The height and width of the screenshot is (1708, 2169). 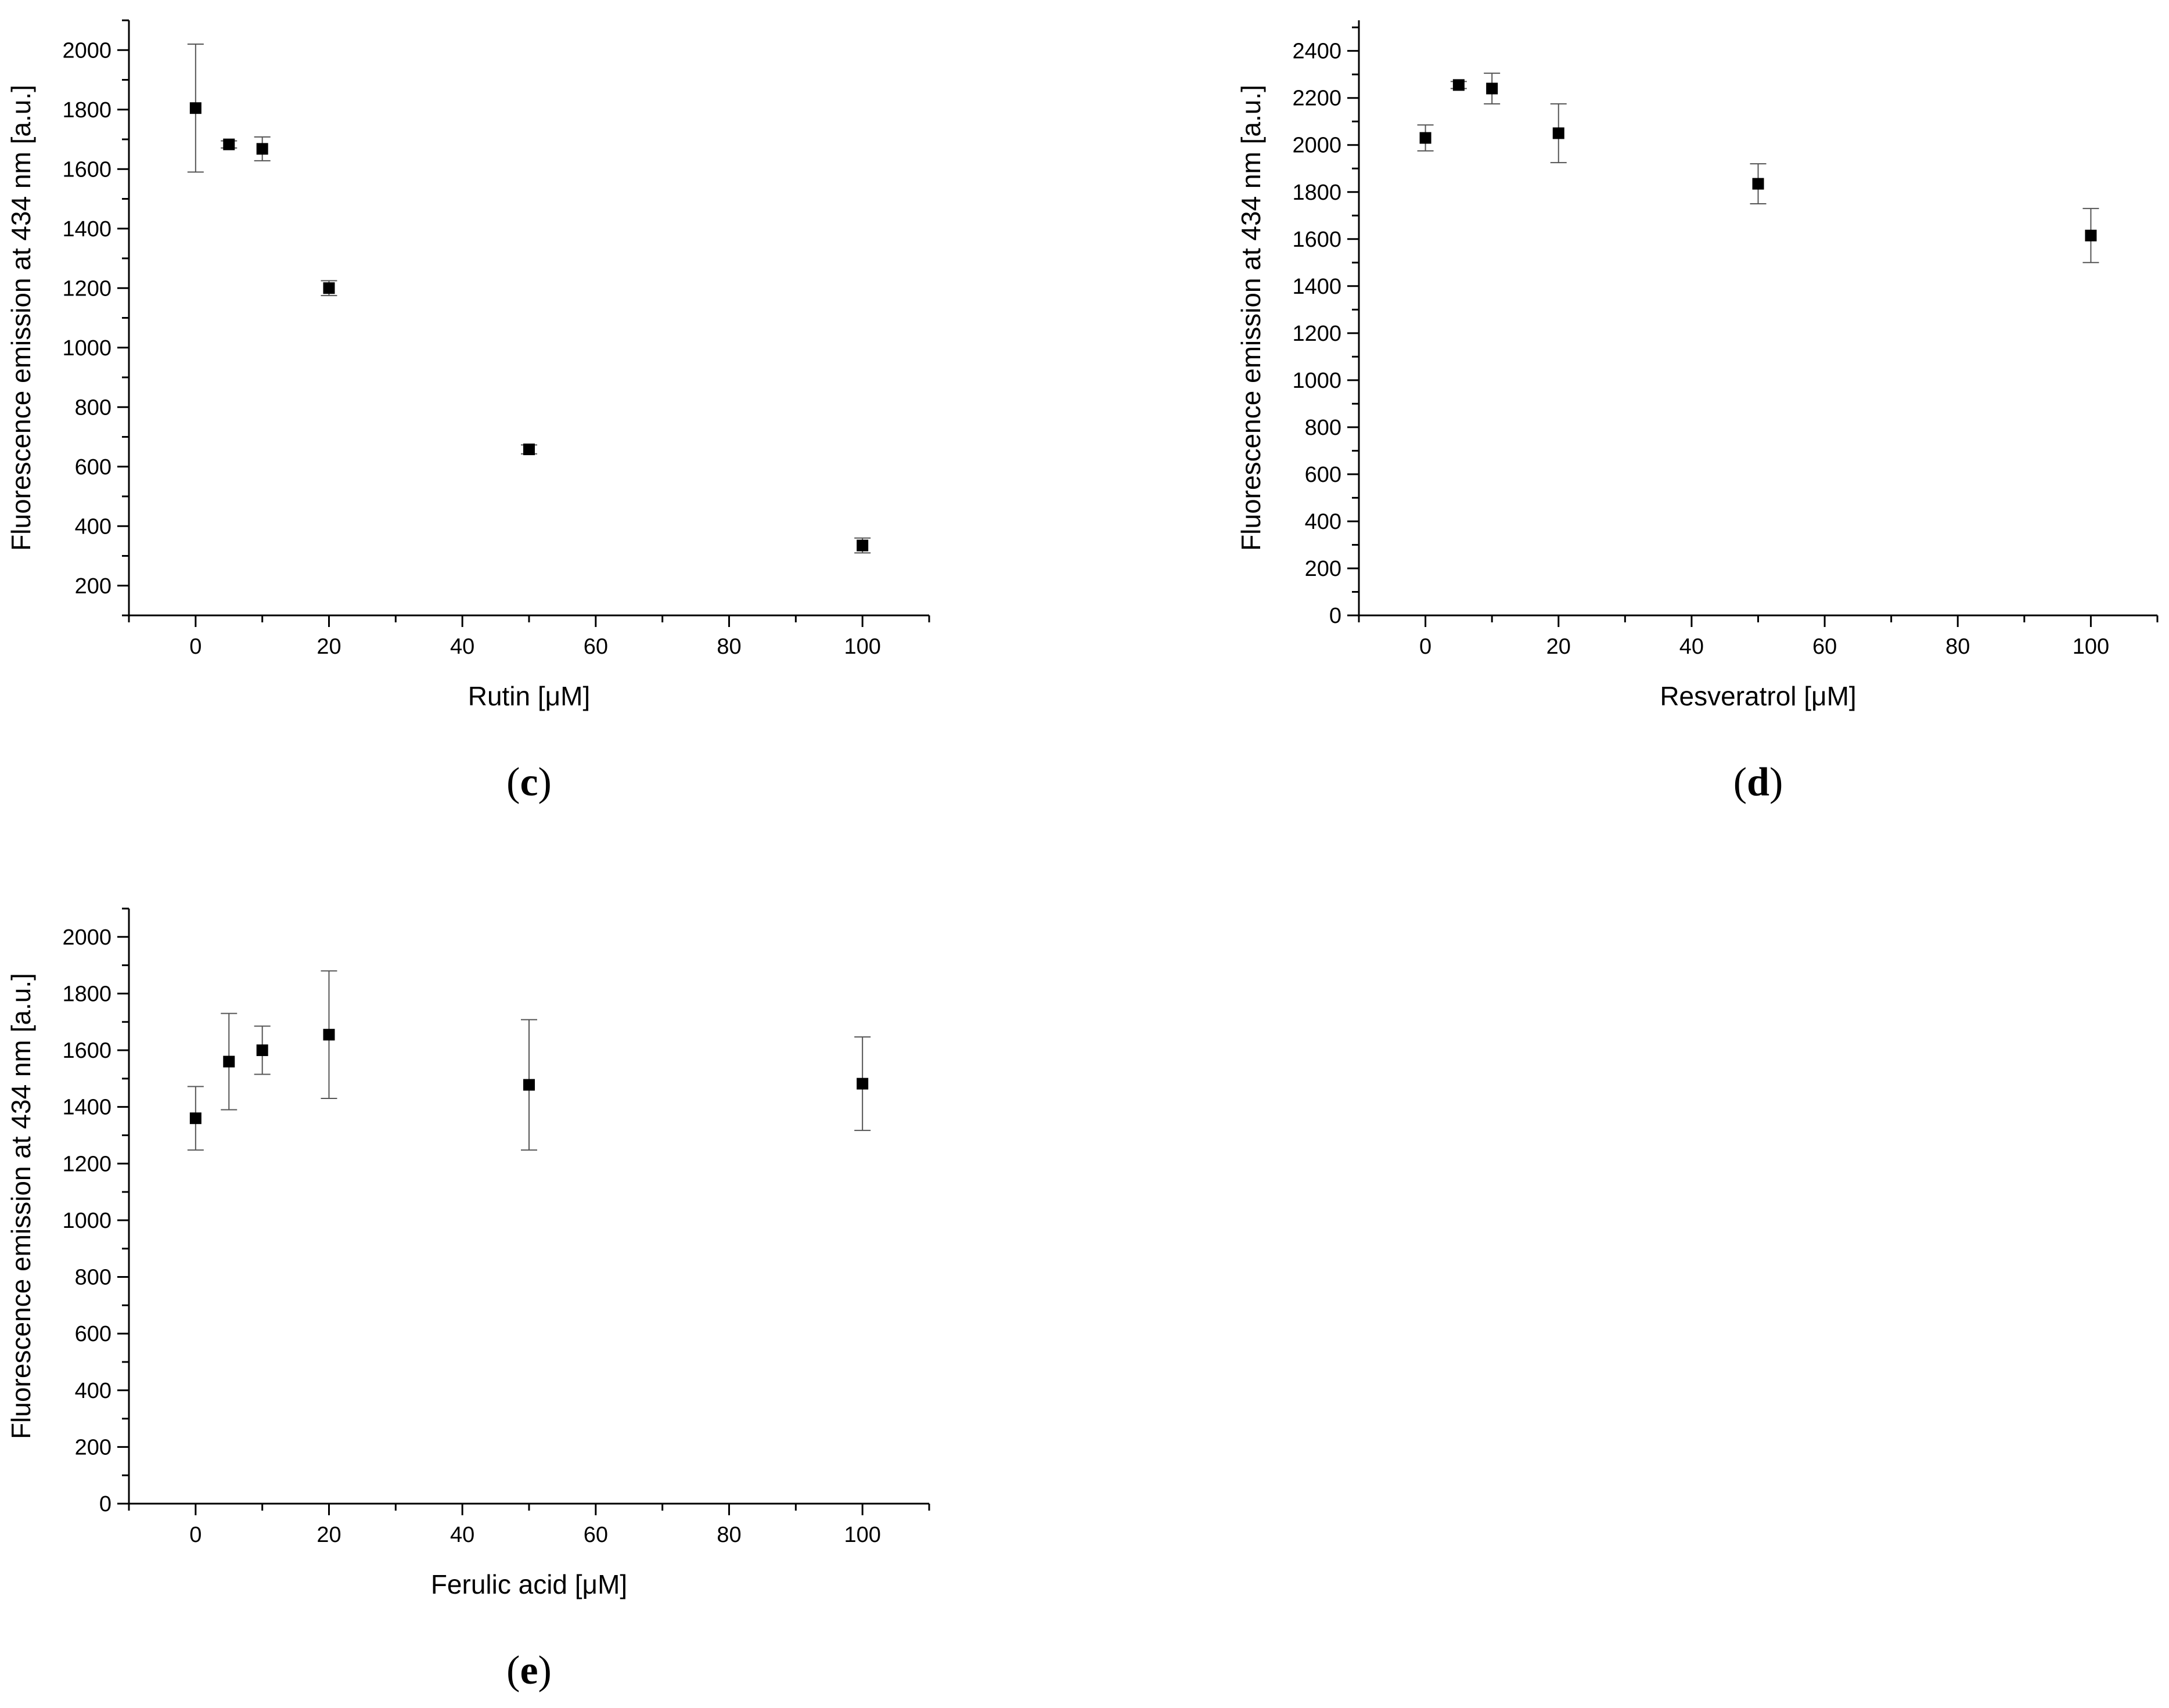 I want to click on panel-c-x-tick-label: 0, so click(x=196, y=647).